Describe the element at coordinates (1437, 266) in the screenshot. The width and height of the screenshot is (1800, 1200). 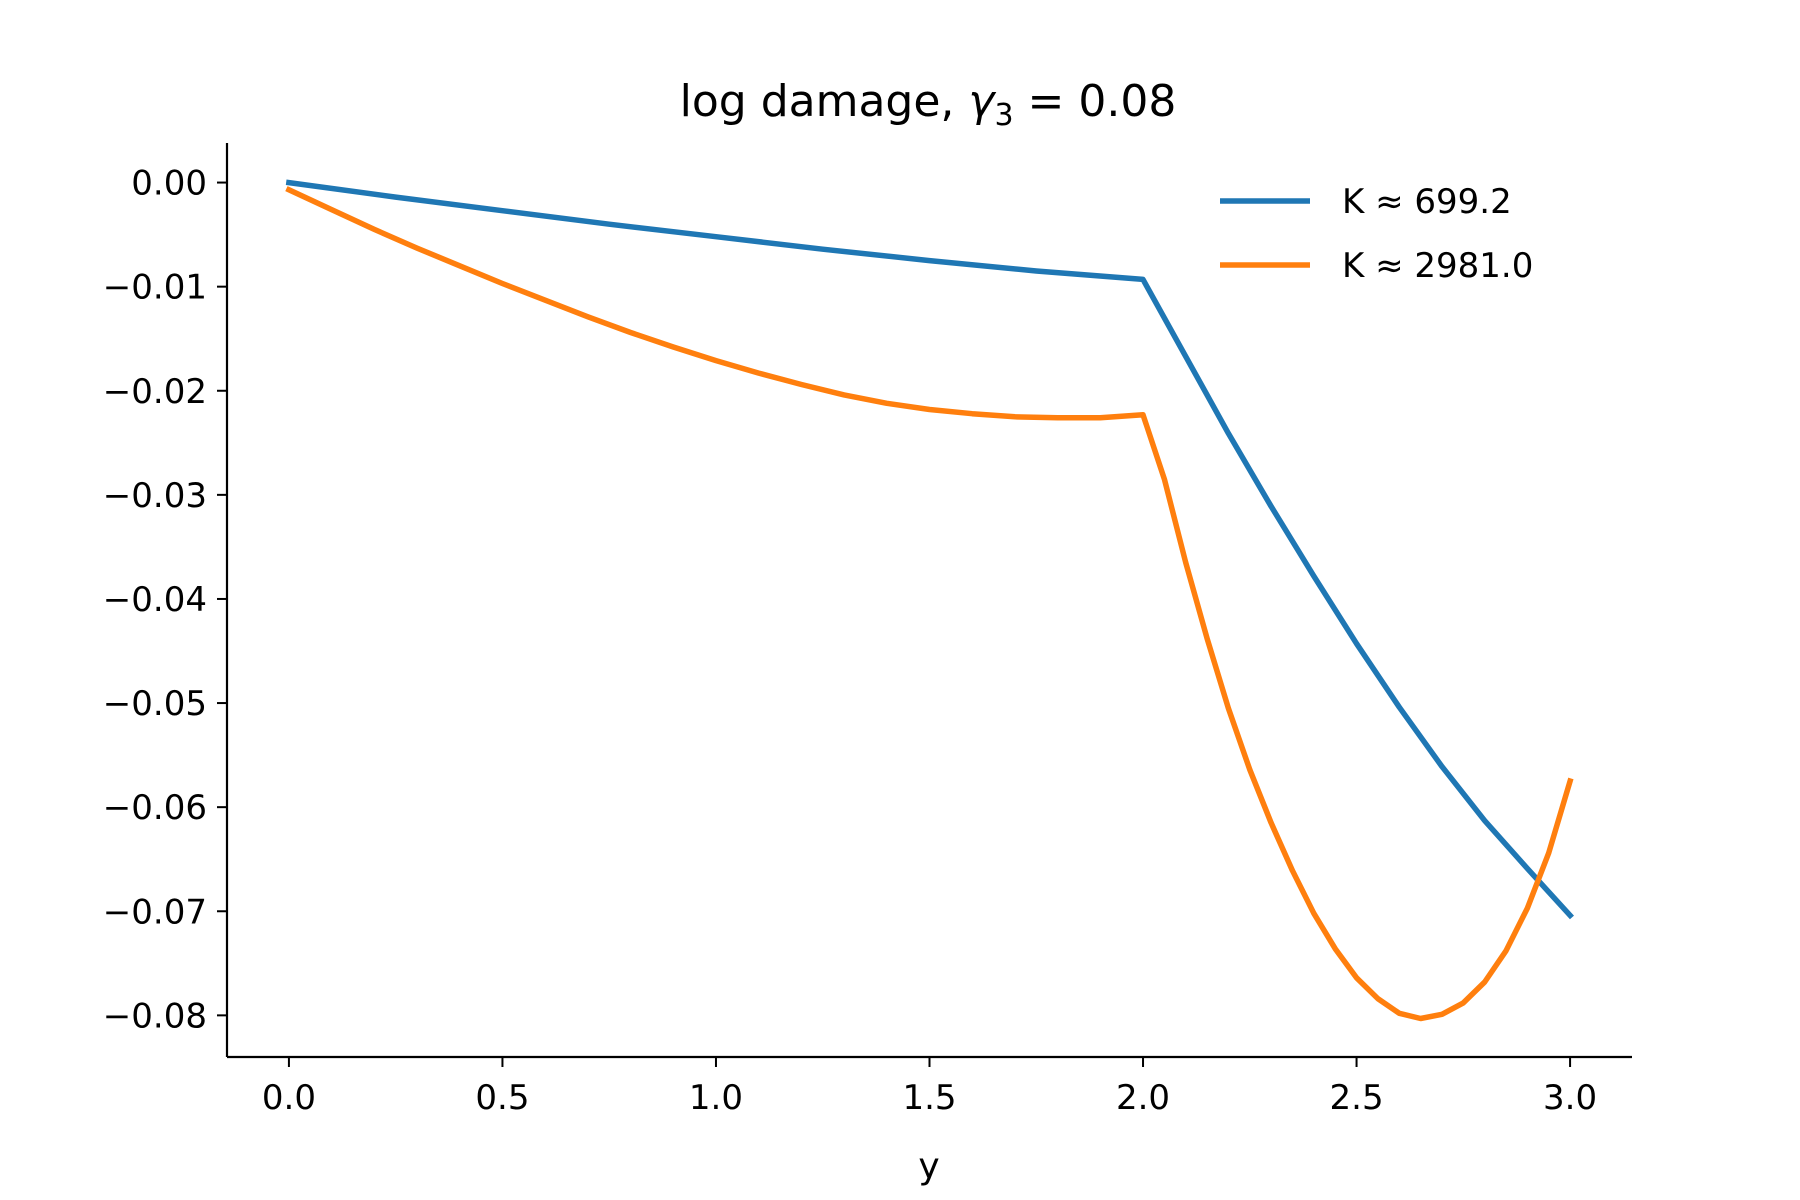
I see `legend-label-2: K ≈ 2981.0` at that location.